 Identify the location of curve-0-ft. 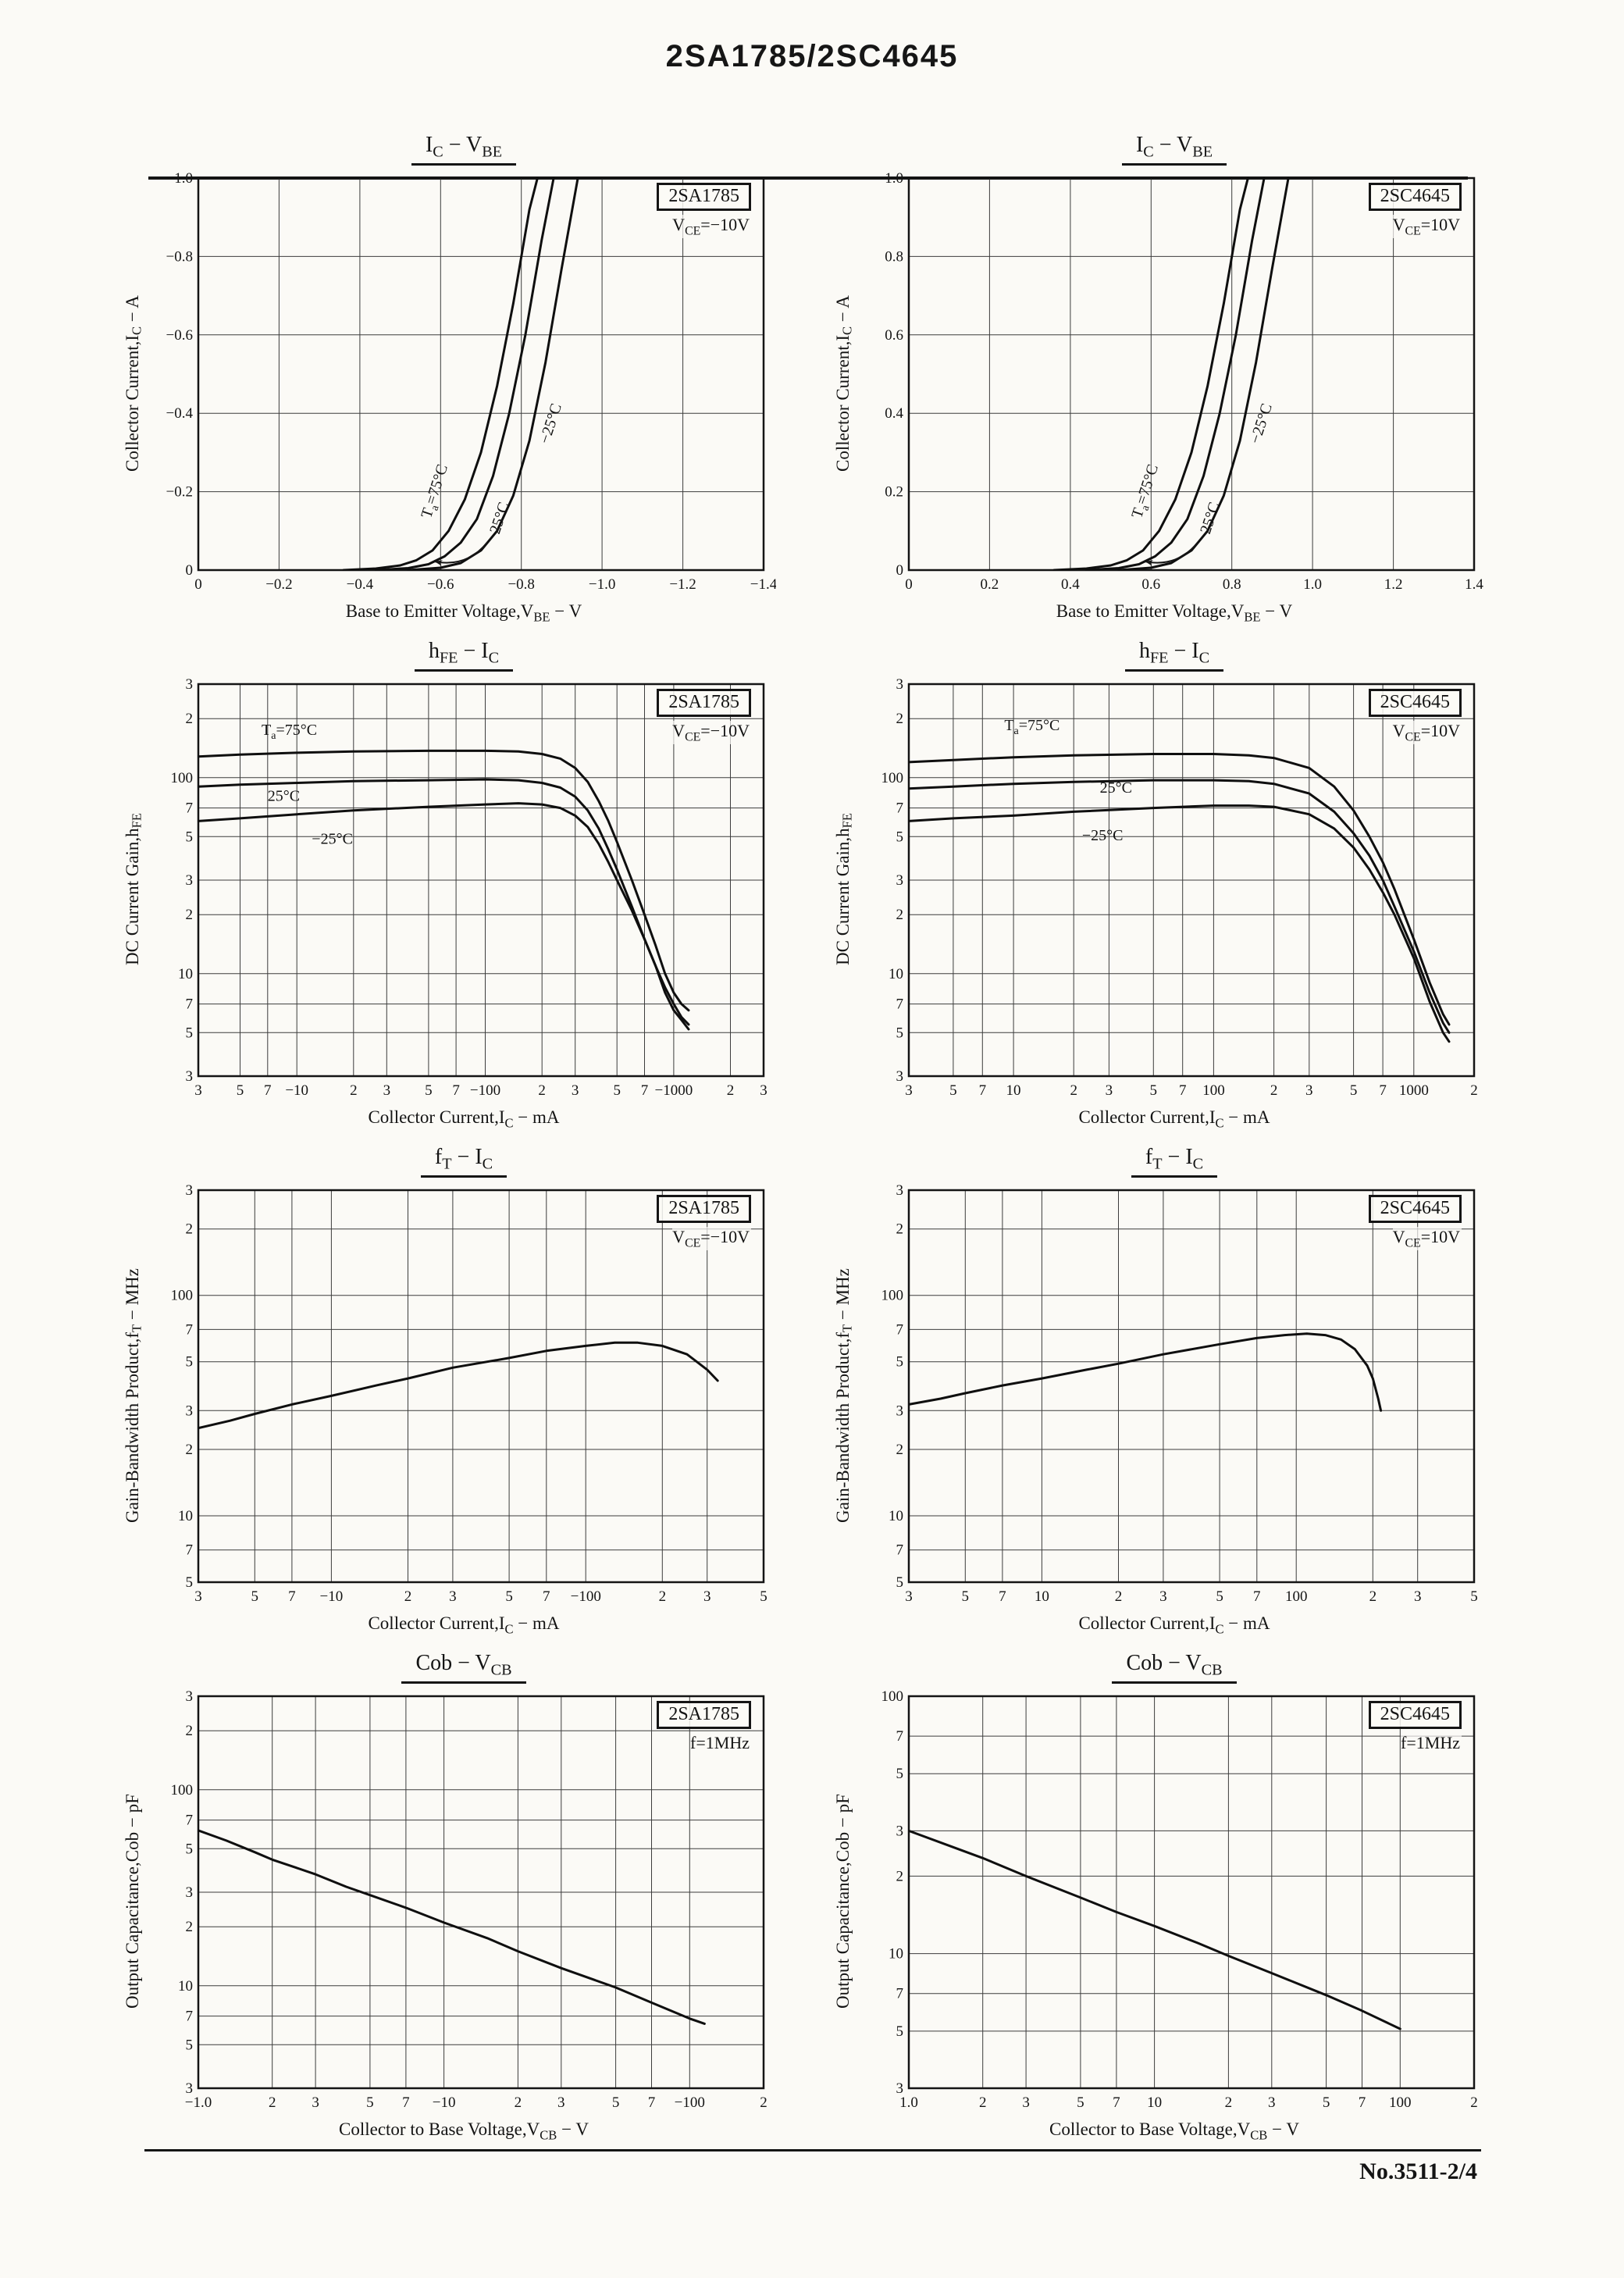
(1145, 1372).